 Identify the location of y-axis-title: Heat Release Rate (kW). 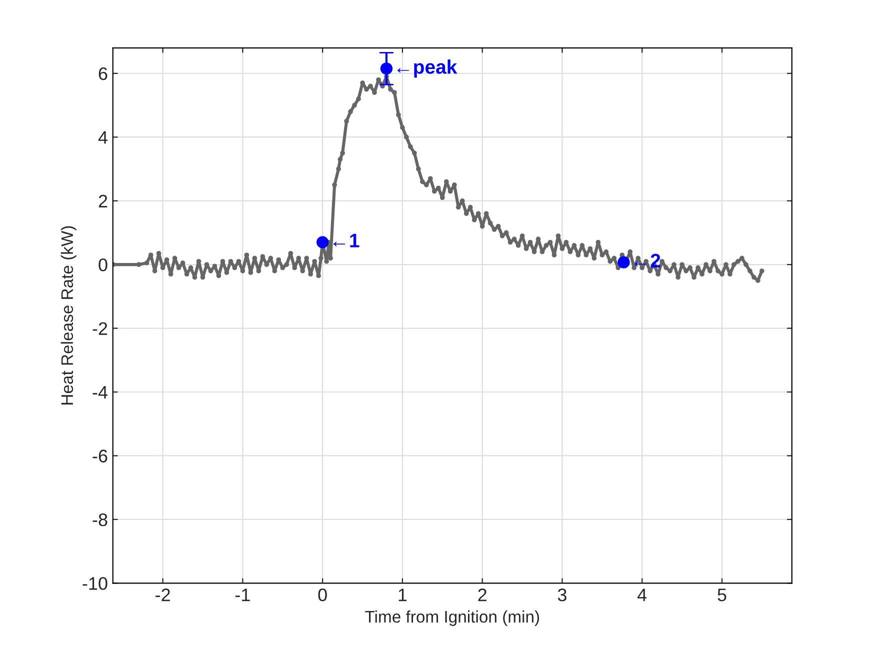
(68, 315).